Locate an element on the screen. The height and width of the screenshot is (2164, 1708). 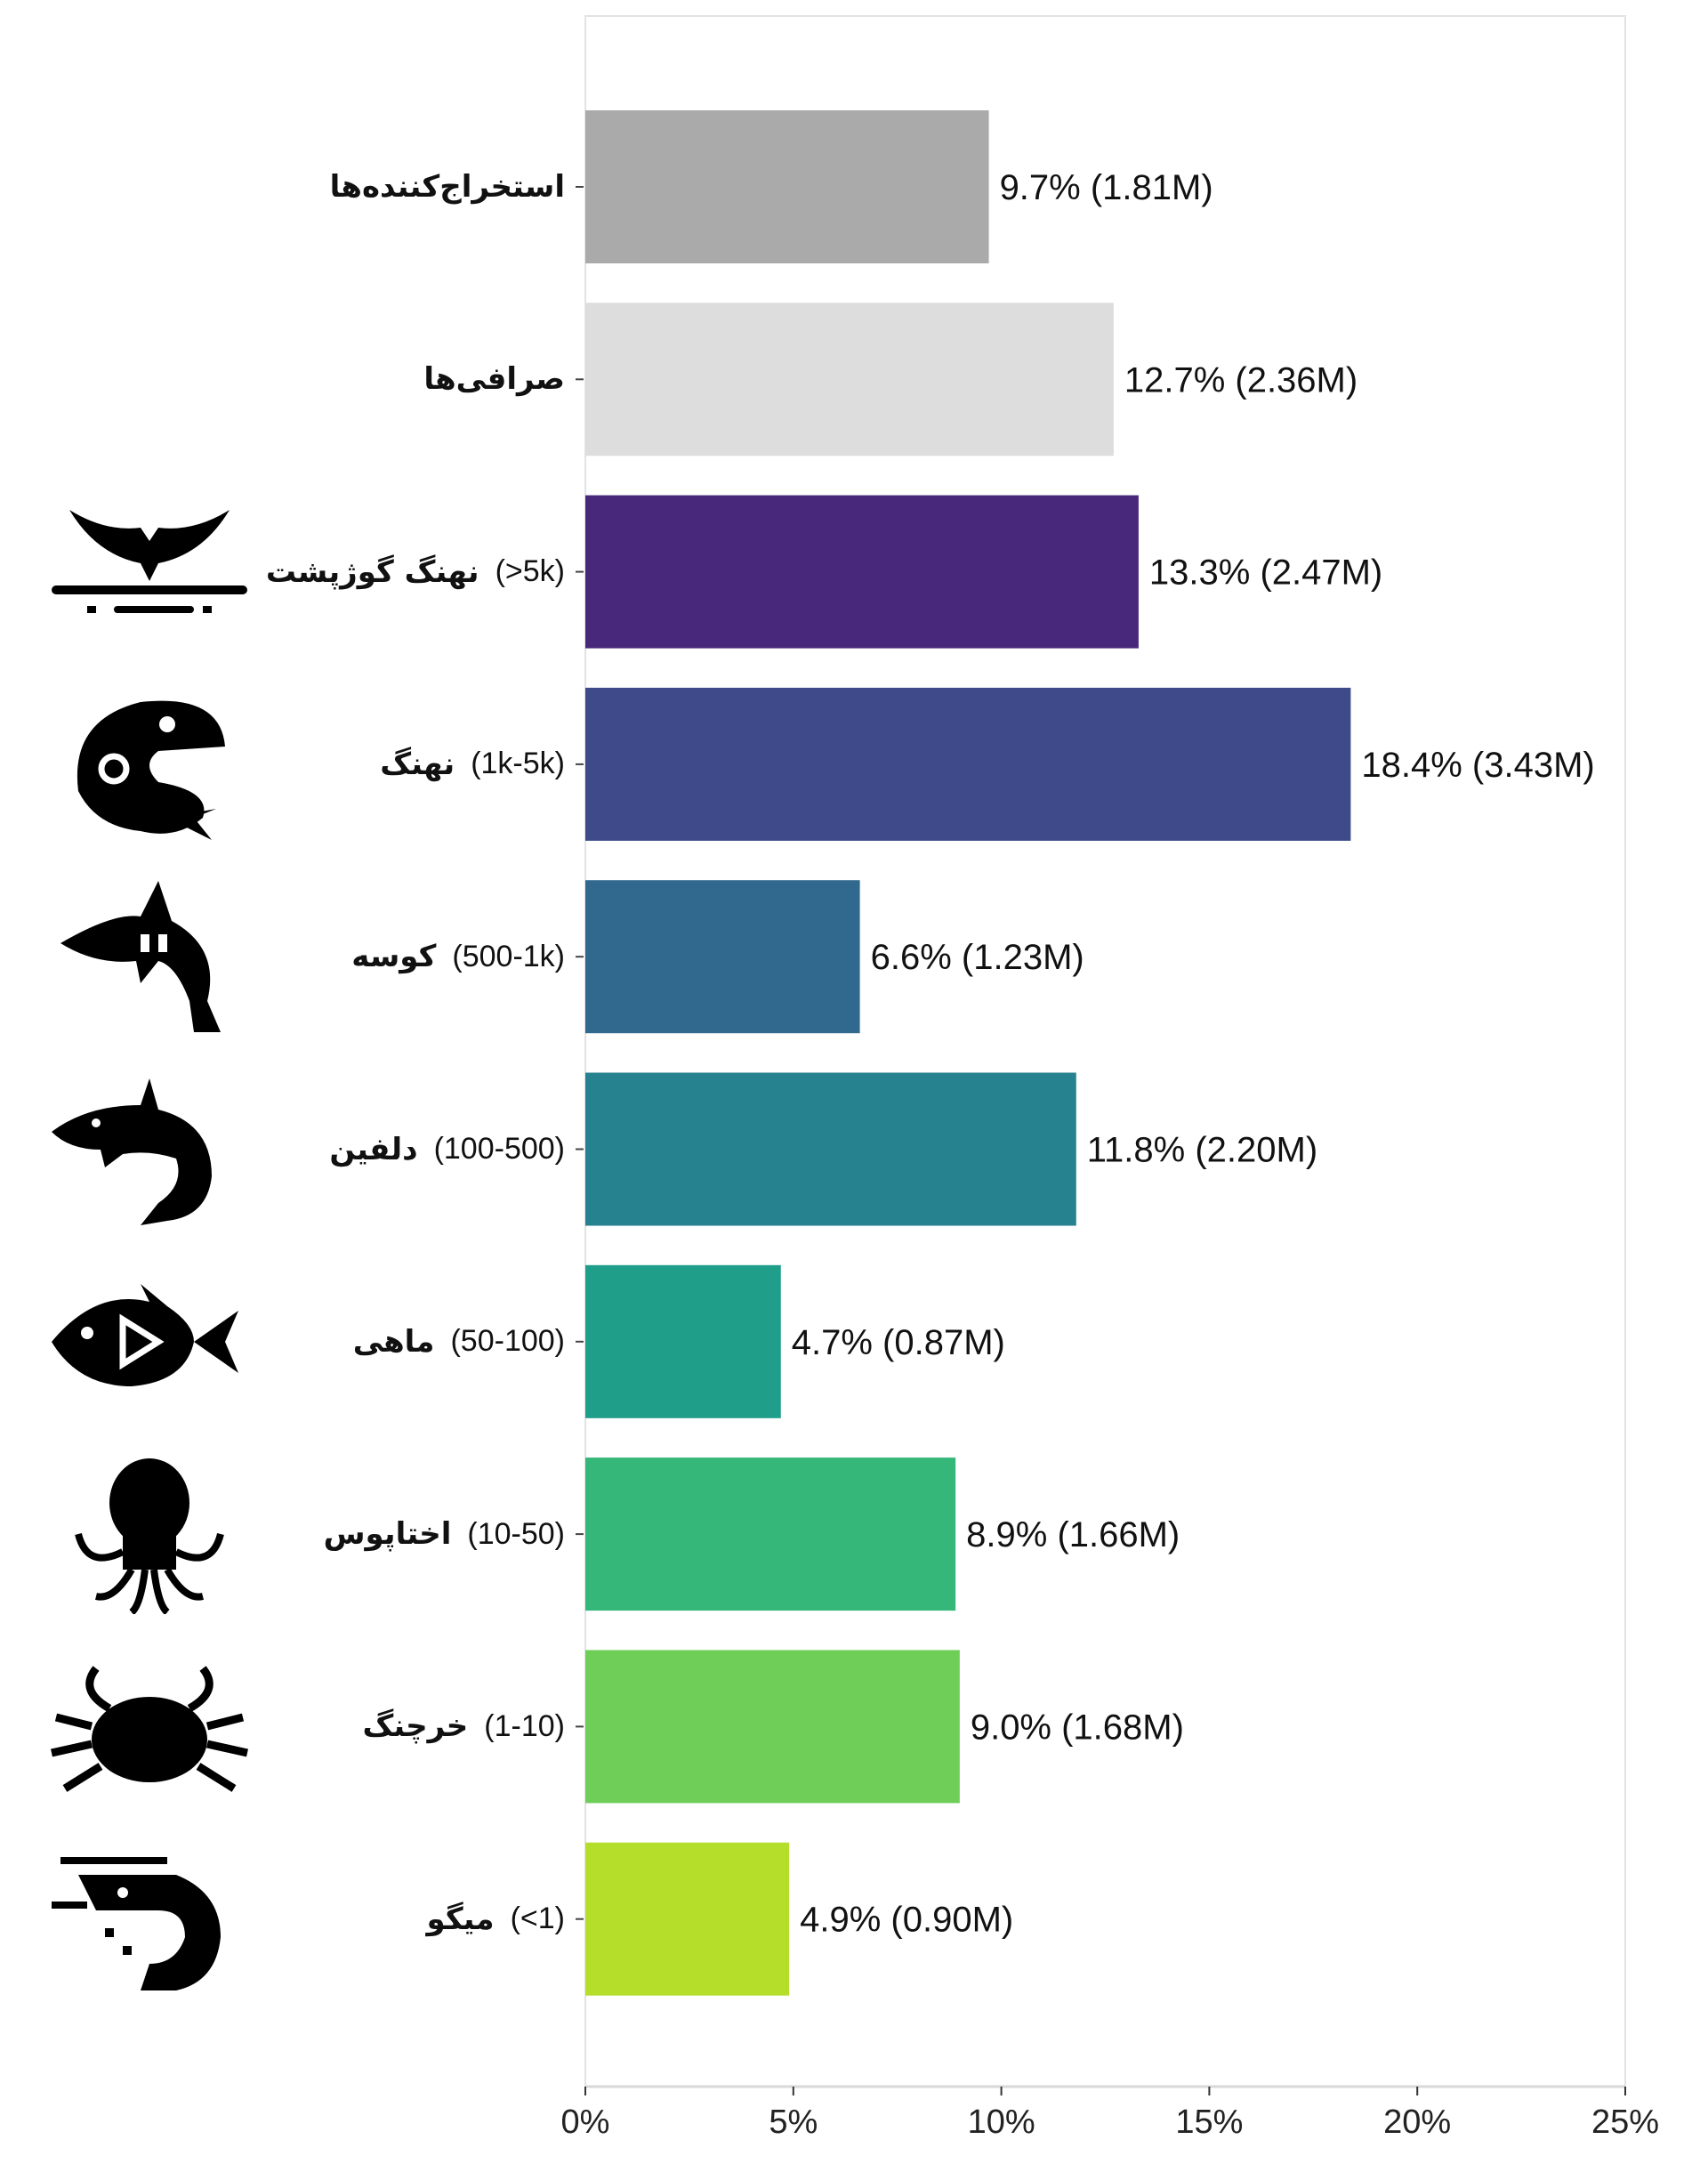
x-tick-label: 10% is located at coordinates (1001, 2122).